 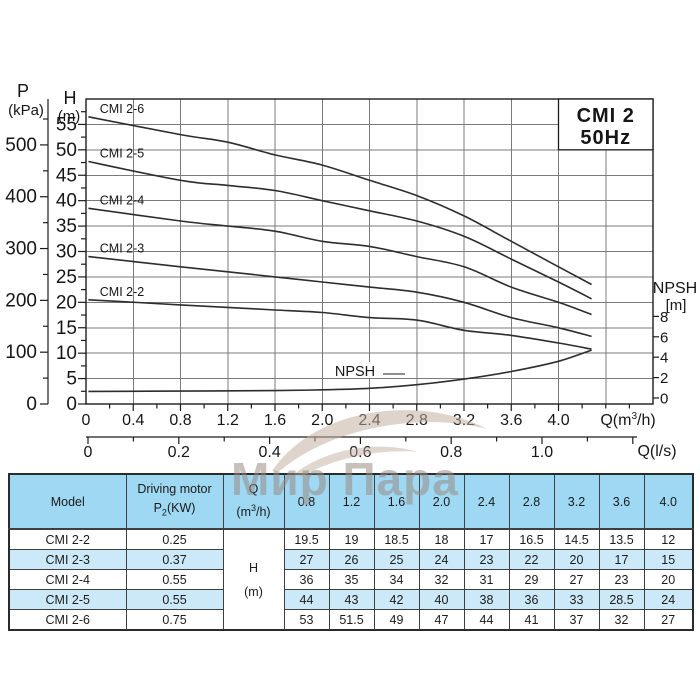 I want to click on h-axis-tick-label: 5, so click(x=71, y=379).